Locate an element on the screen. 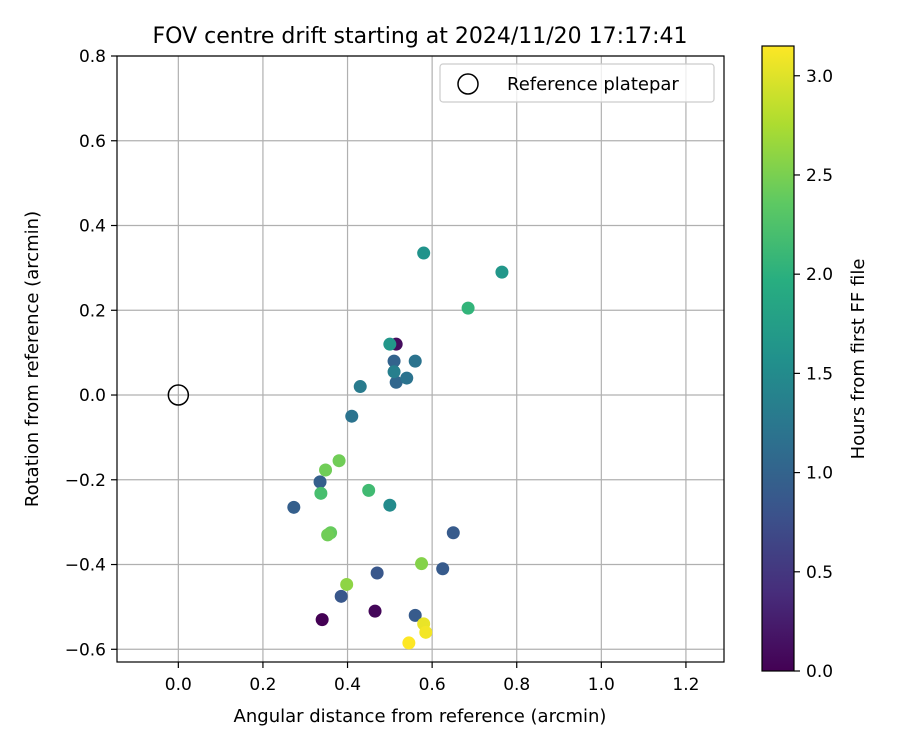  y-tick-label: 0.6 is located at coordinates (92, 142).